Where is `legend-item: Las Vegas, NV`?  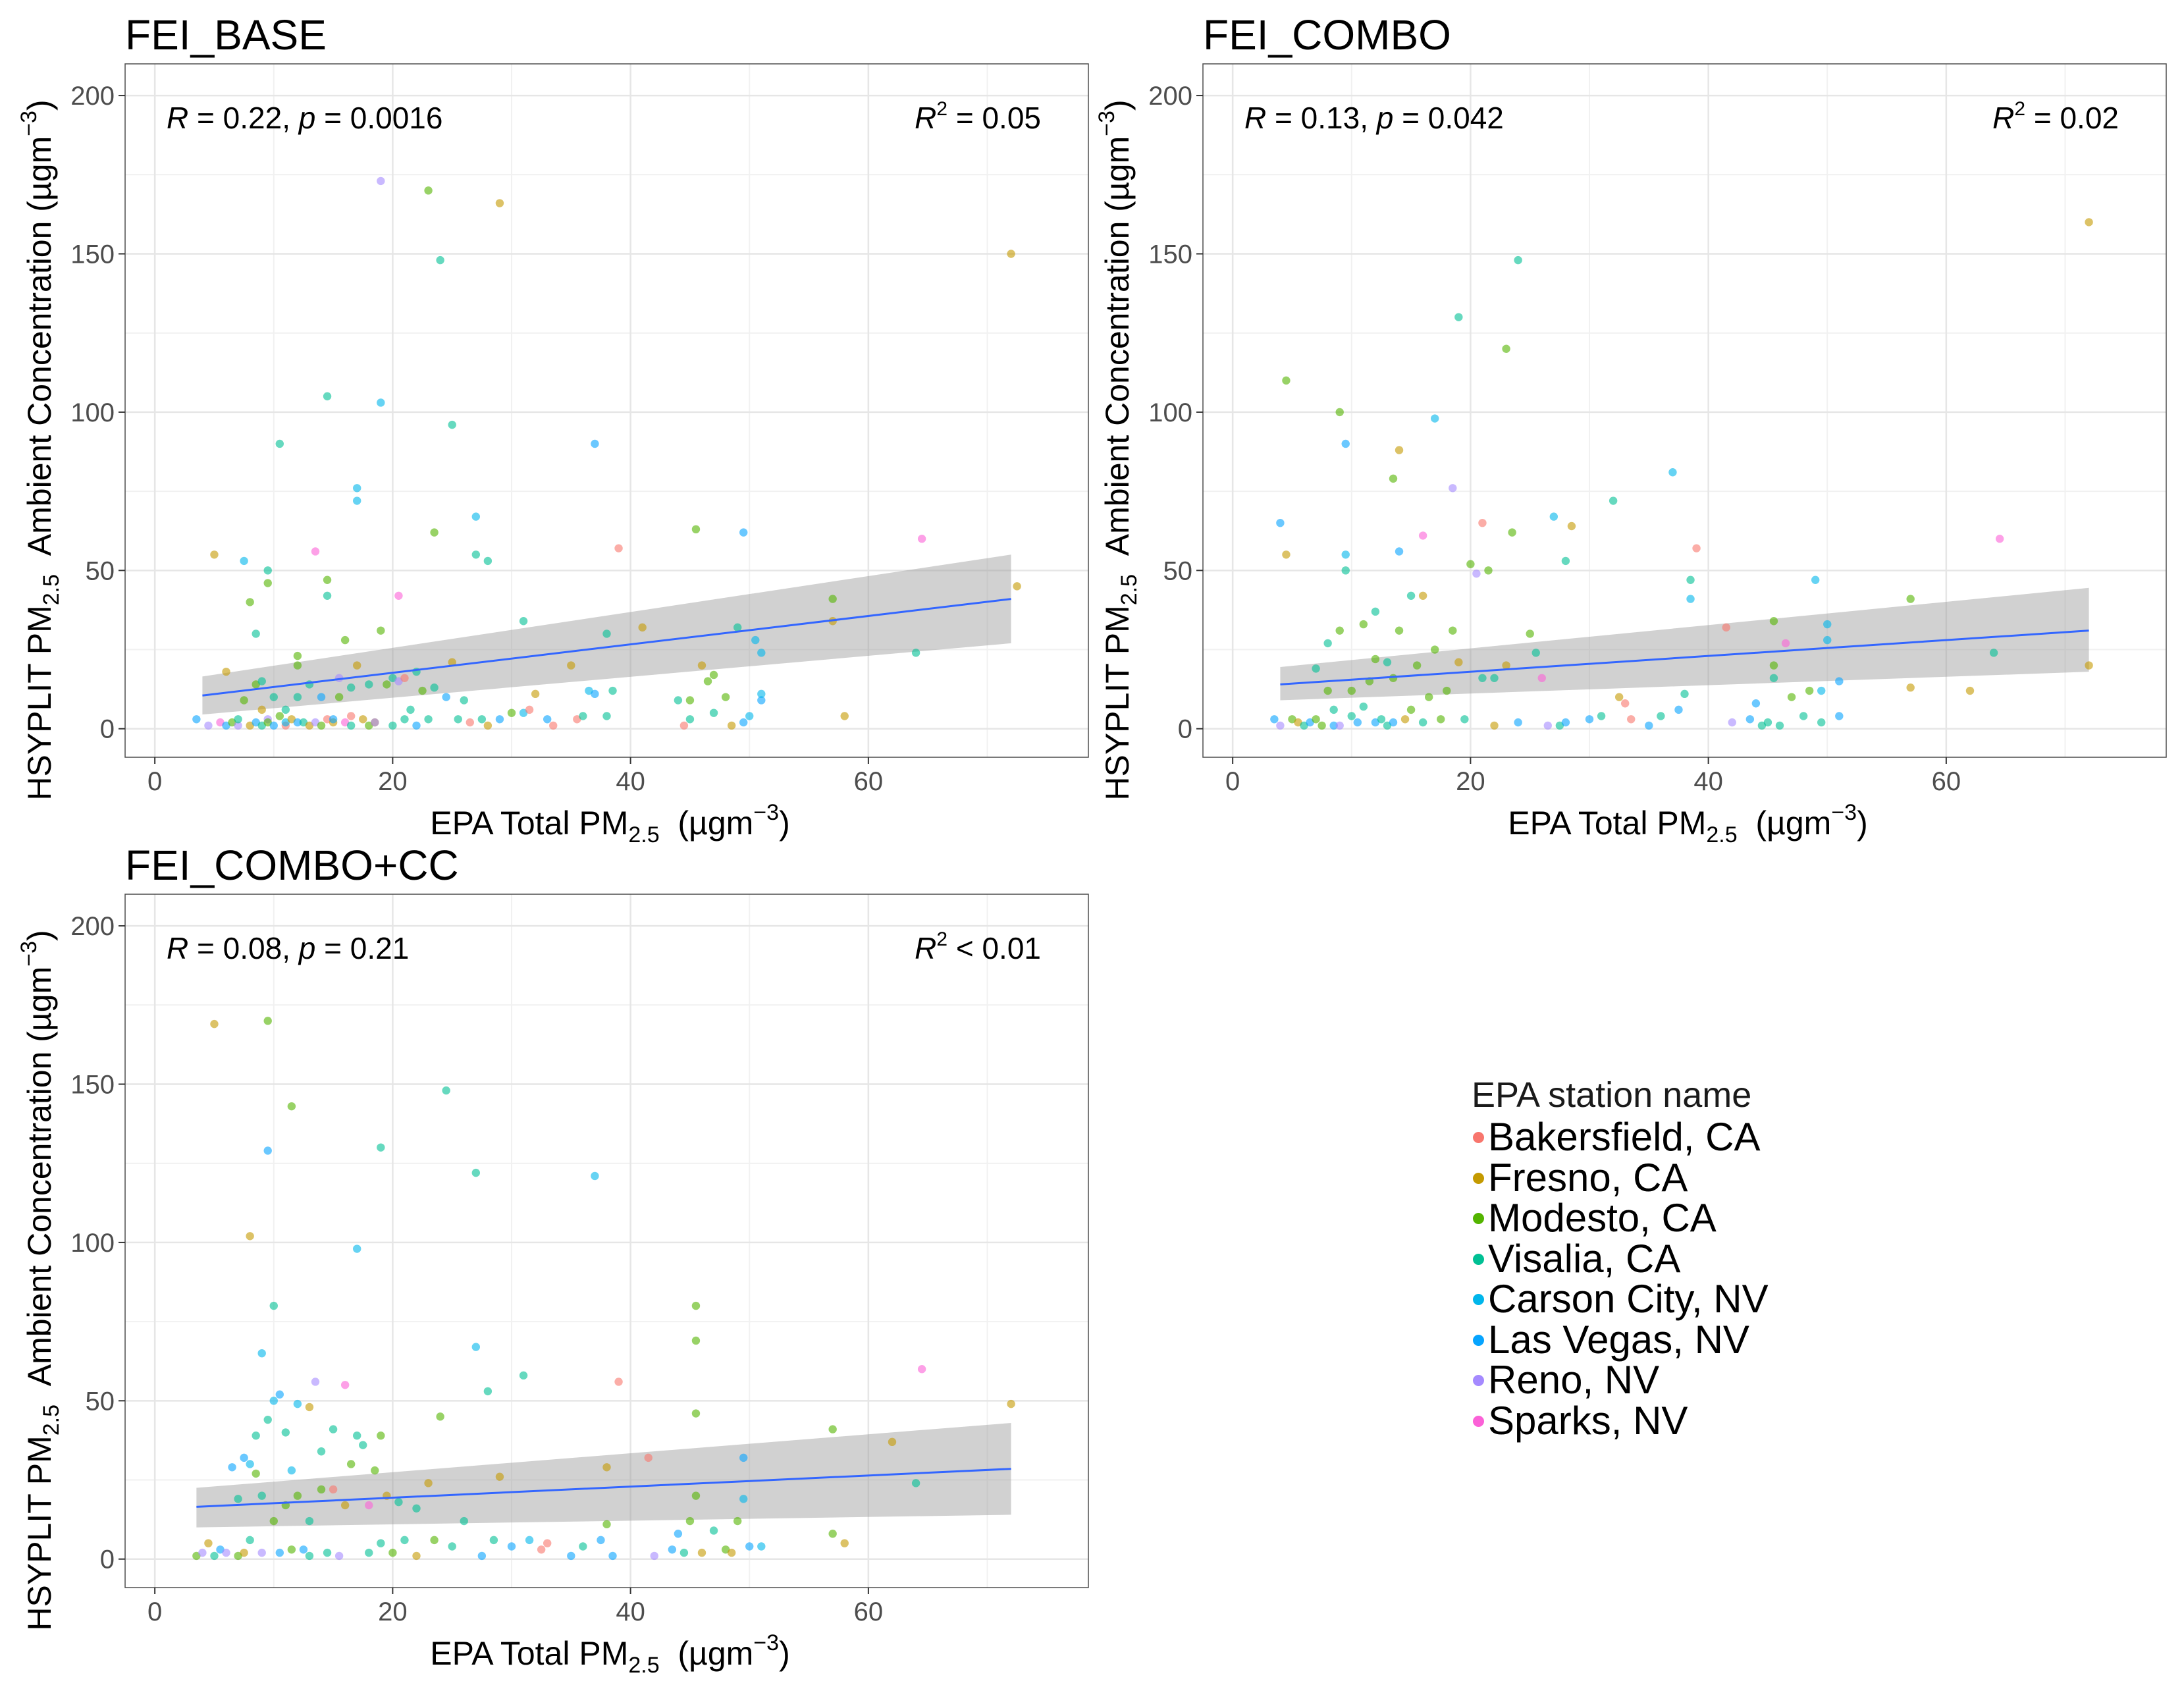 legend-item: Las Vegas, NV is located at coordinates (1682, 1339).